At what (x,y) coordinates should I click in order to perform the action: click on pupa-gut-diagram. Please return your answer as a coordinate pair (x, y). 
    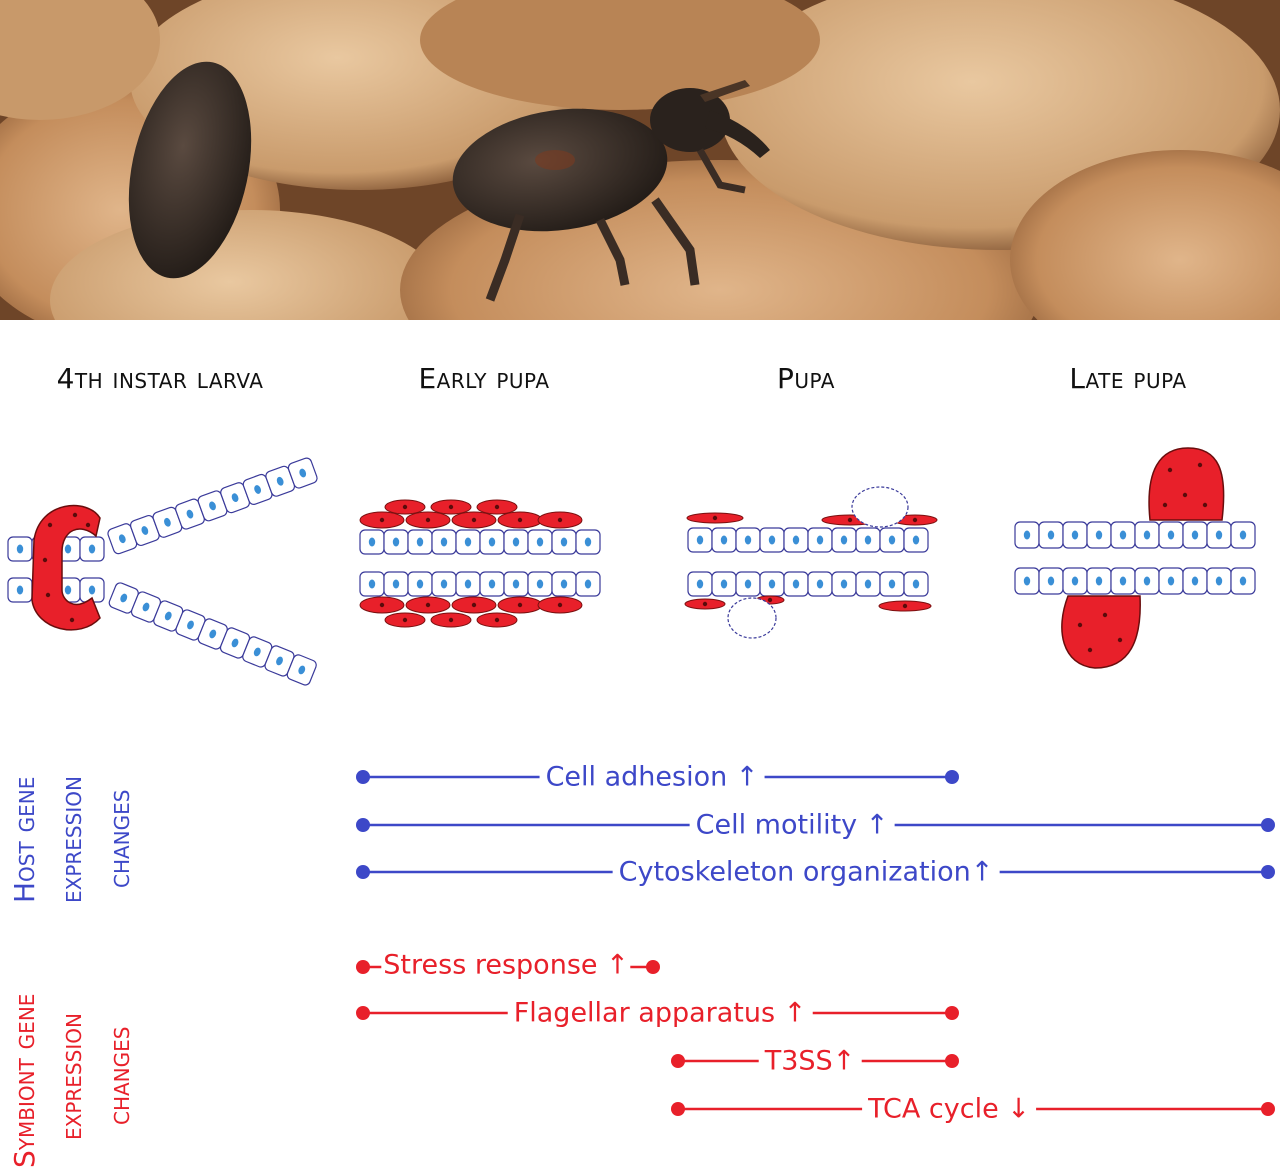
    Looking at the image, I should click on (811, 562).